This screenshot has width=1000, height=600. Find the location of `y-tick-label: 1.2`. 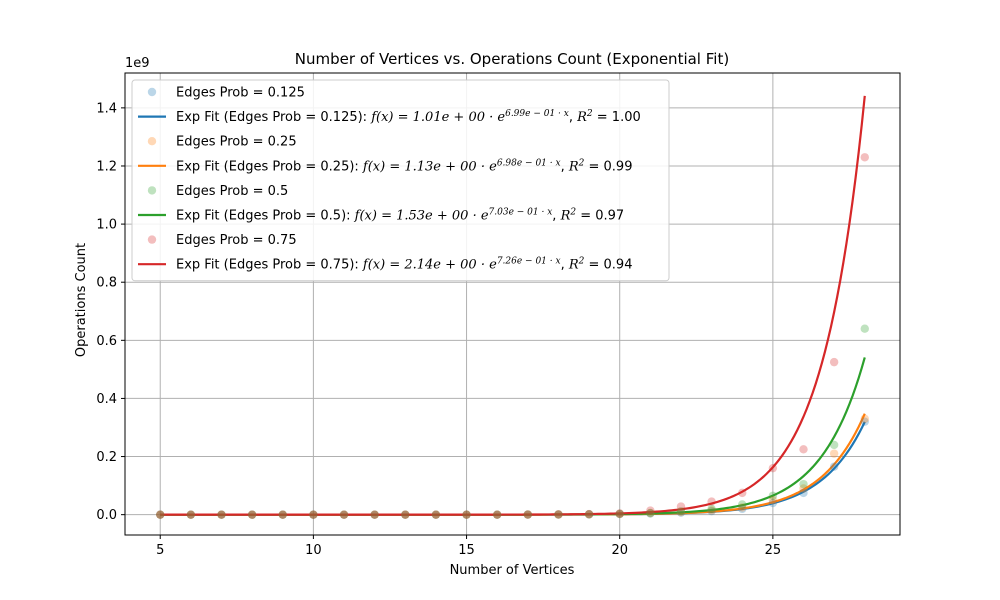

y-tick-label: 1.2 is located at coordinates (106, 166).